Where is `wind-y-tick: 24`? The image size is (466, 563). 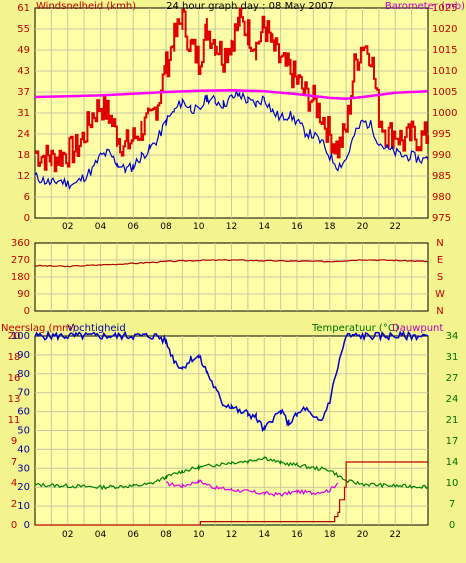
wind-y-tick: 24 is located at coordinates (23, 134).